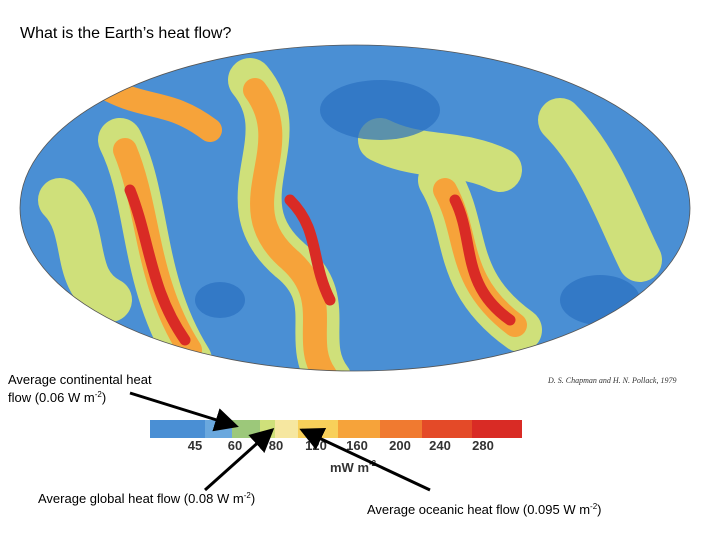  What do you see at coordinates (235, 445) in the screenshot?
I see `scale-tick-label: 60` at bounding box center [235, 445].